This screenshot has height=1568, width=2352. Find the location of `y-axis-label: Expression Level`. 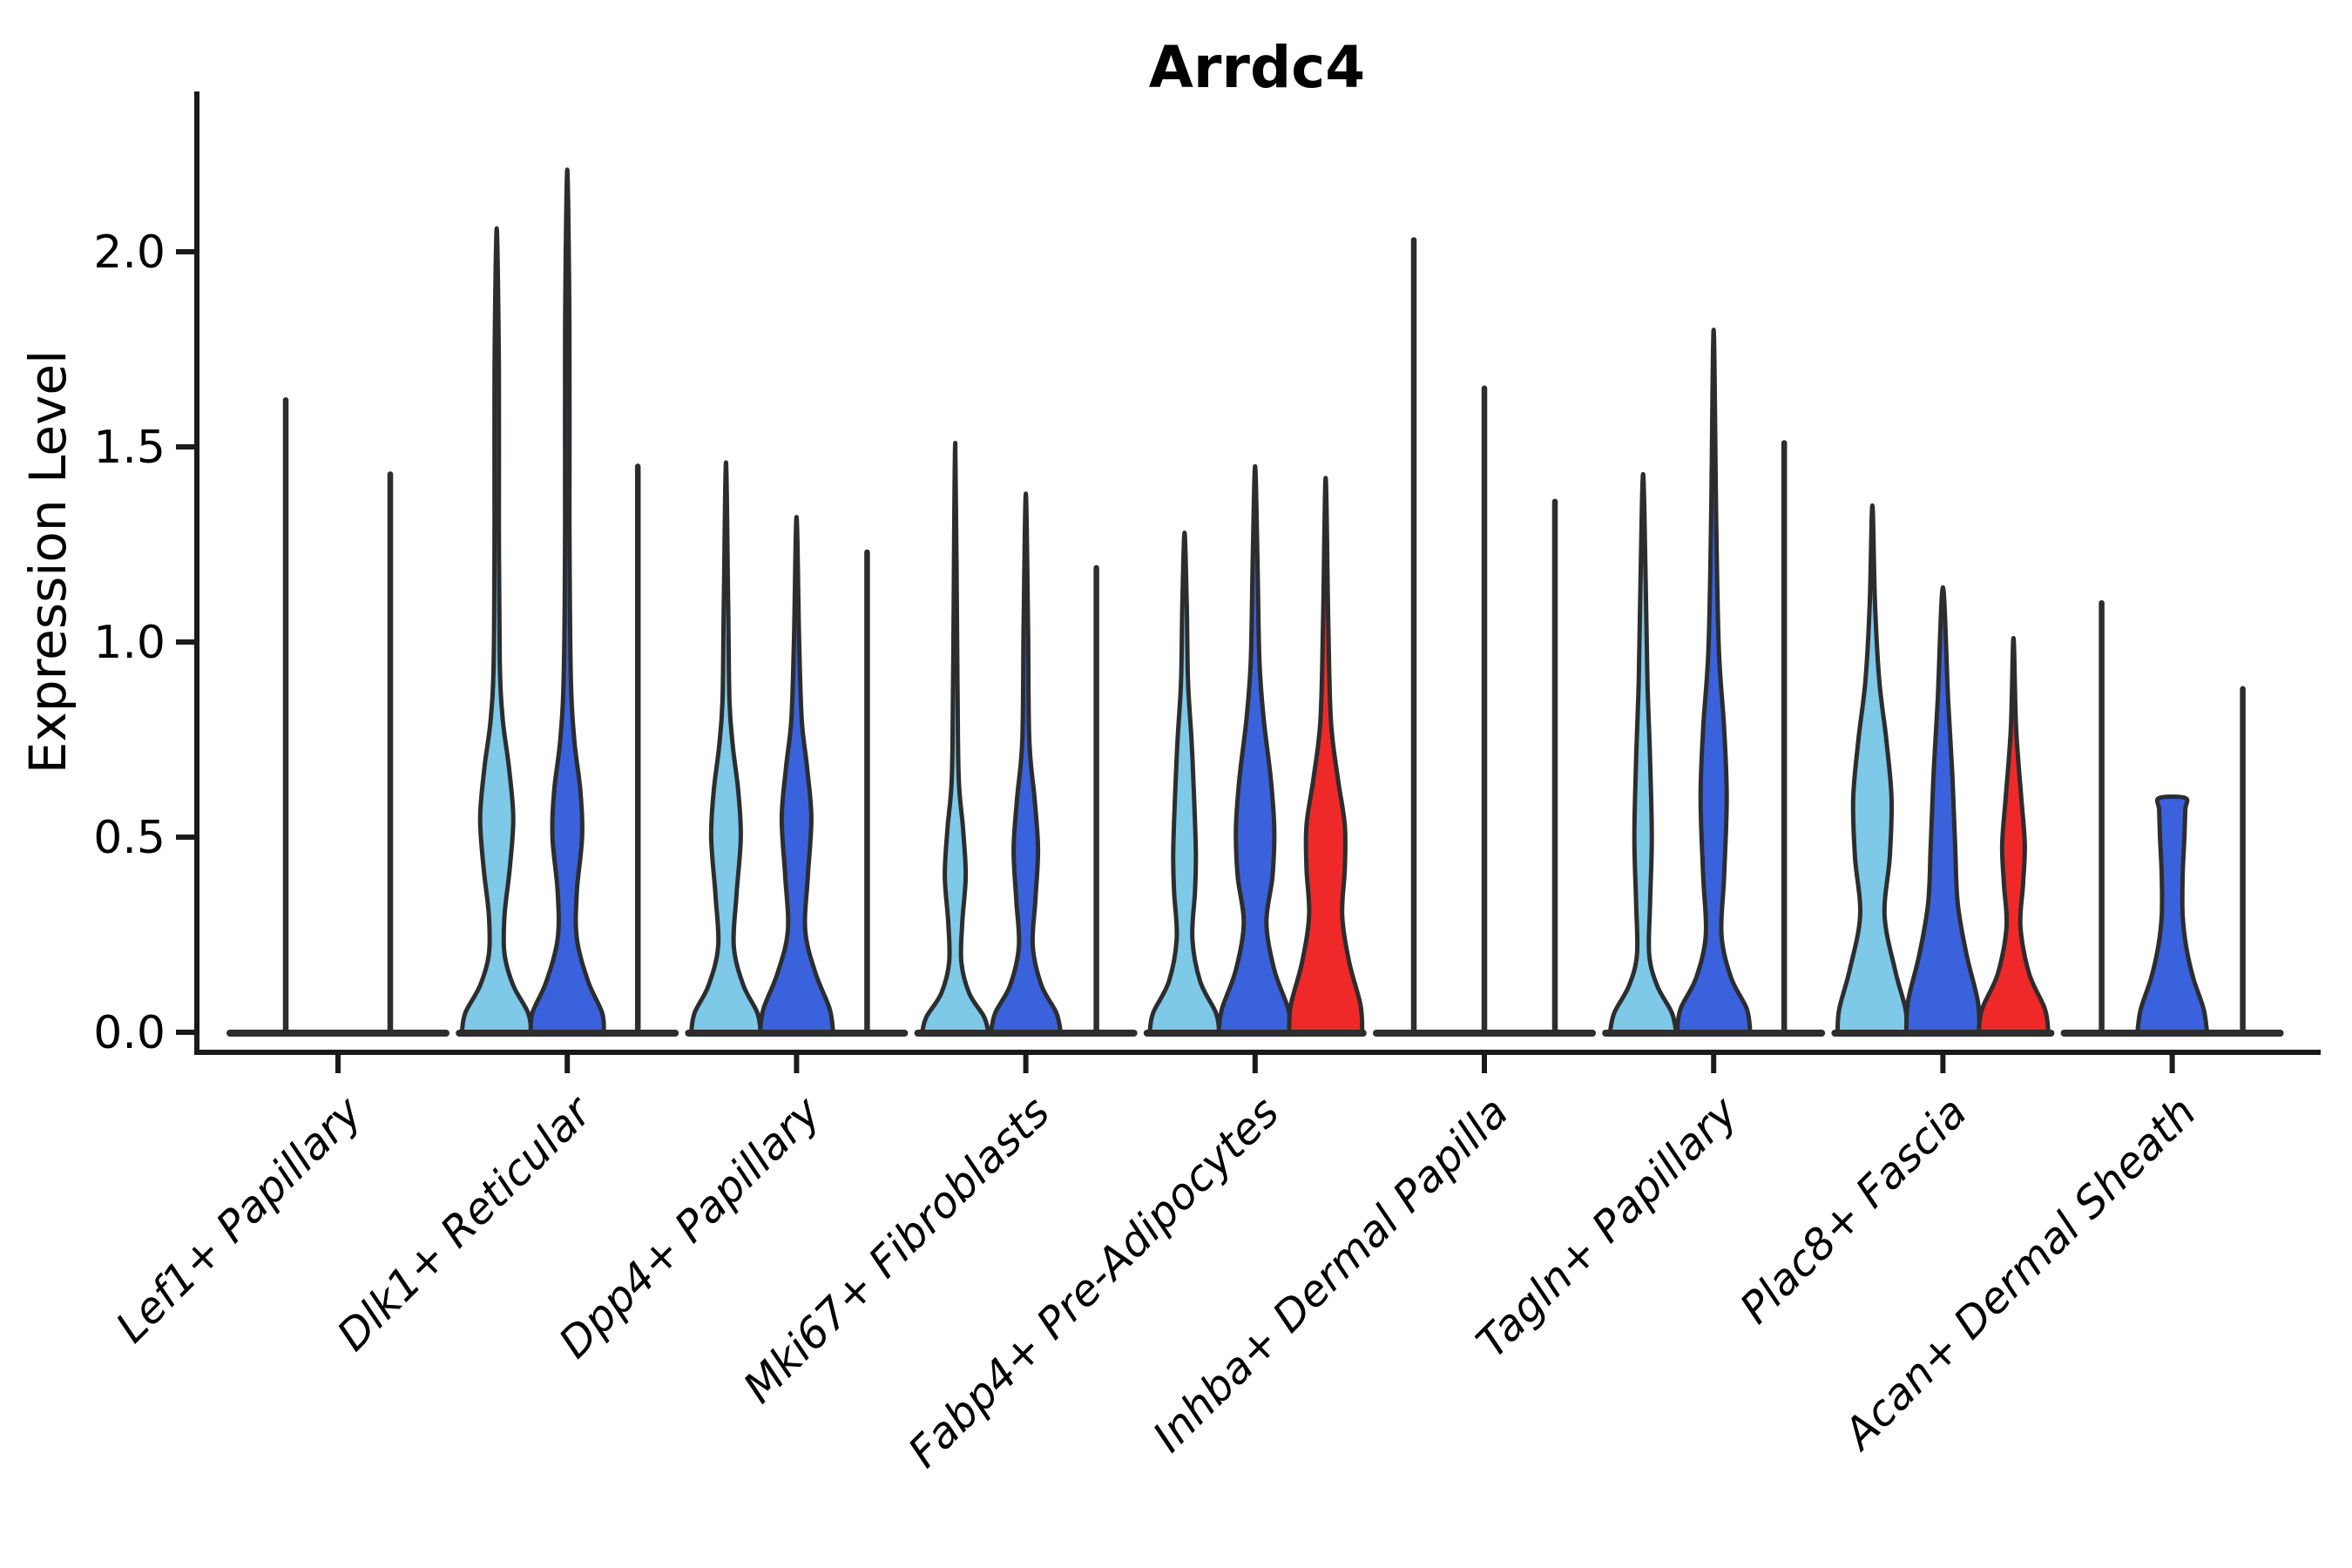

y-axis-label: Expression Level is located at coordinates (48, 562).